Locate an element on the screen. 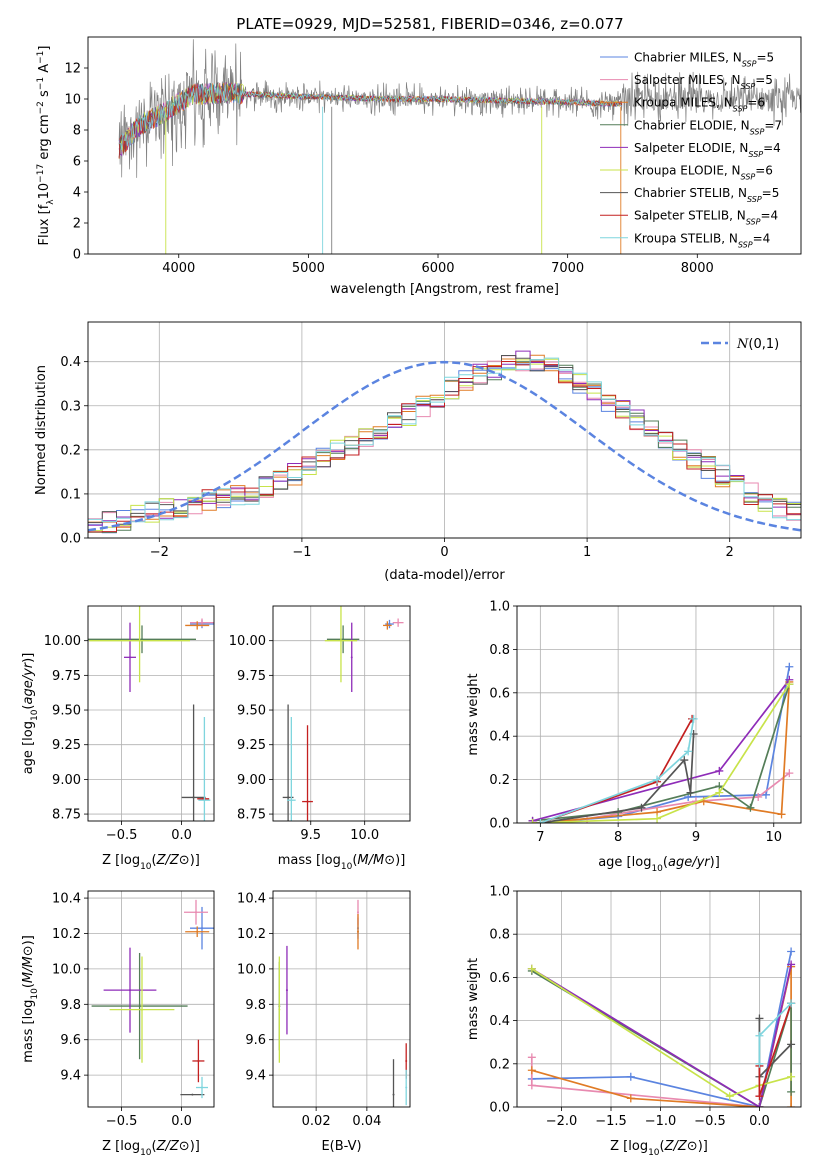 The image size is (819, 1170). label-part: )] is located at coordinates (195, 1146).